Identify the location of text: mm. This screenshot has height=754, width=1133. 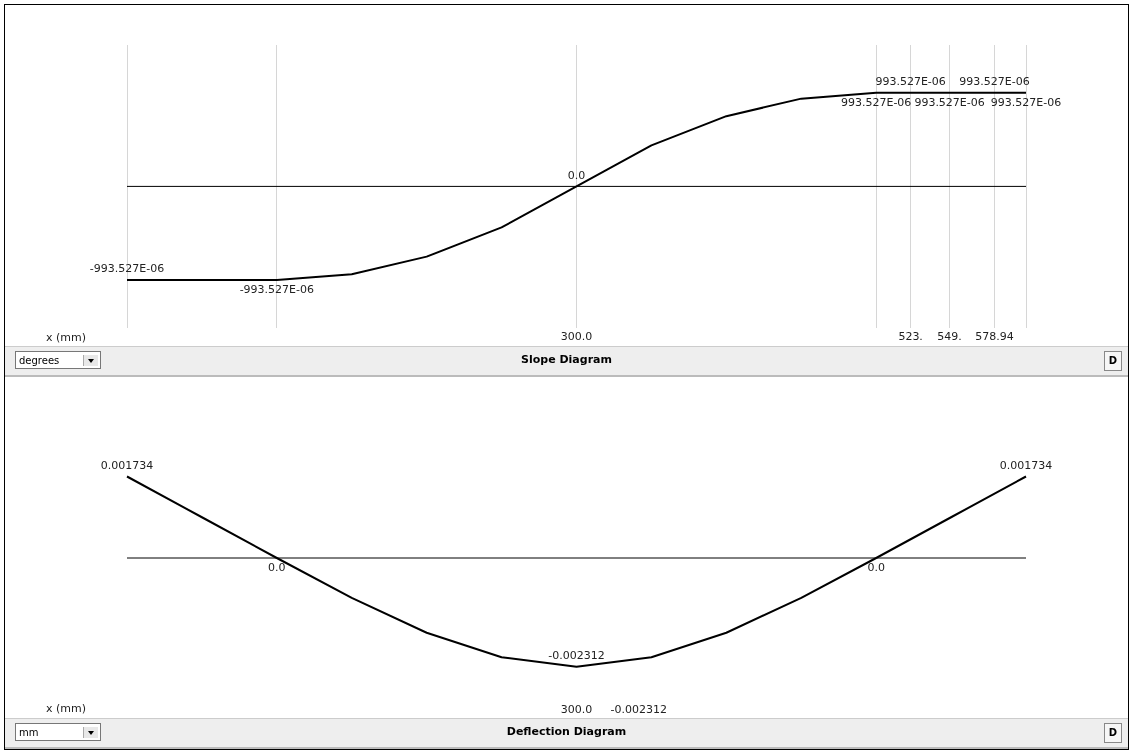
(58, 732).